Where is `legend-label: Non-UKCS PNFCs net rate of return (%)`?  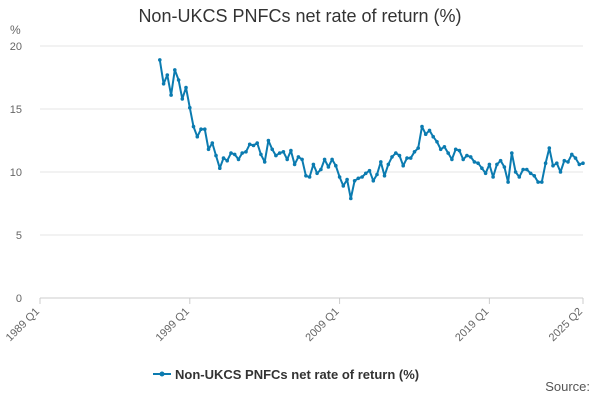 legend-label: Non-UKCS PNFCs net rate of return (%) is located at coordinates (297, 374).